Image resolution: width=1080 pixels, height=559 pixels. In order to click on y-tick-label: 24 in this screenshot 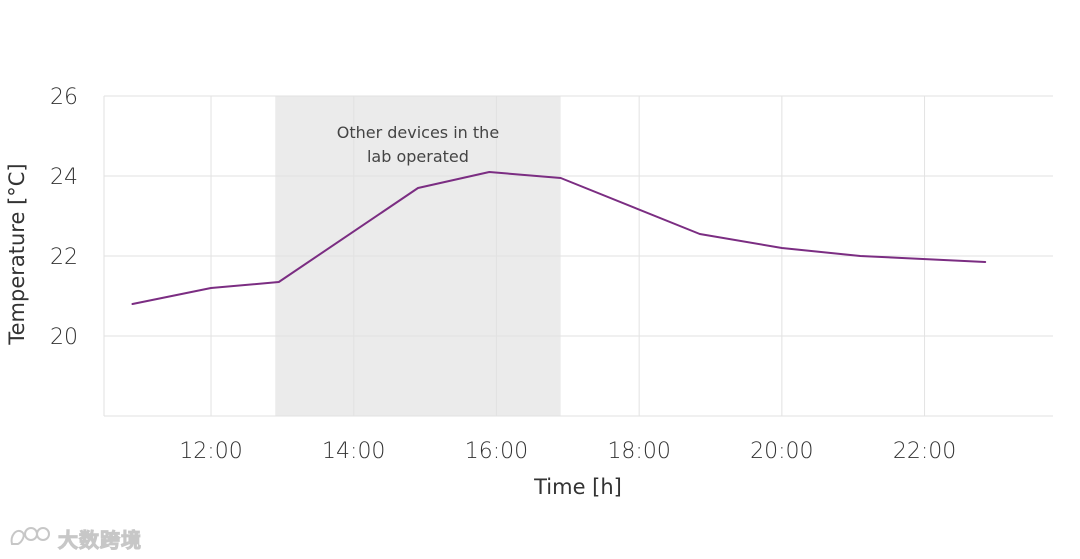, I will do `click(64, 177)`.